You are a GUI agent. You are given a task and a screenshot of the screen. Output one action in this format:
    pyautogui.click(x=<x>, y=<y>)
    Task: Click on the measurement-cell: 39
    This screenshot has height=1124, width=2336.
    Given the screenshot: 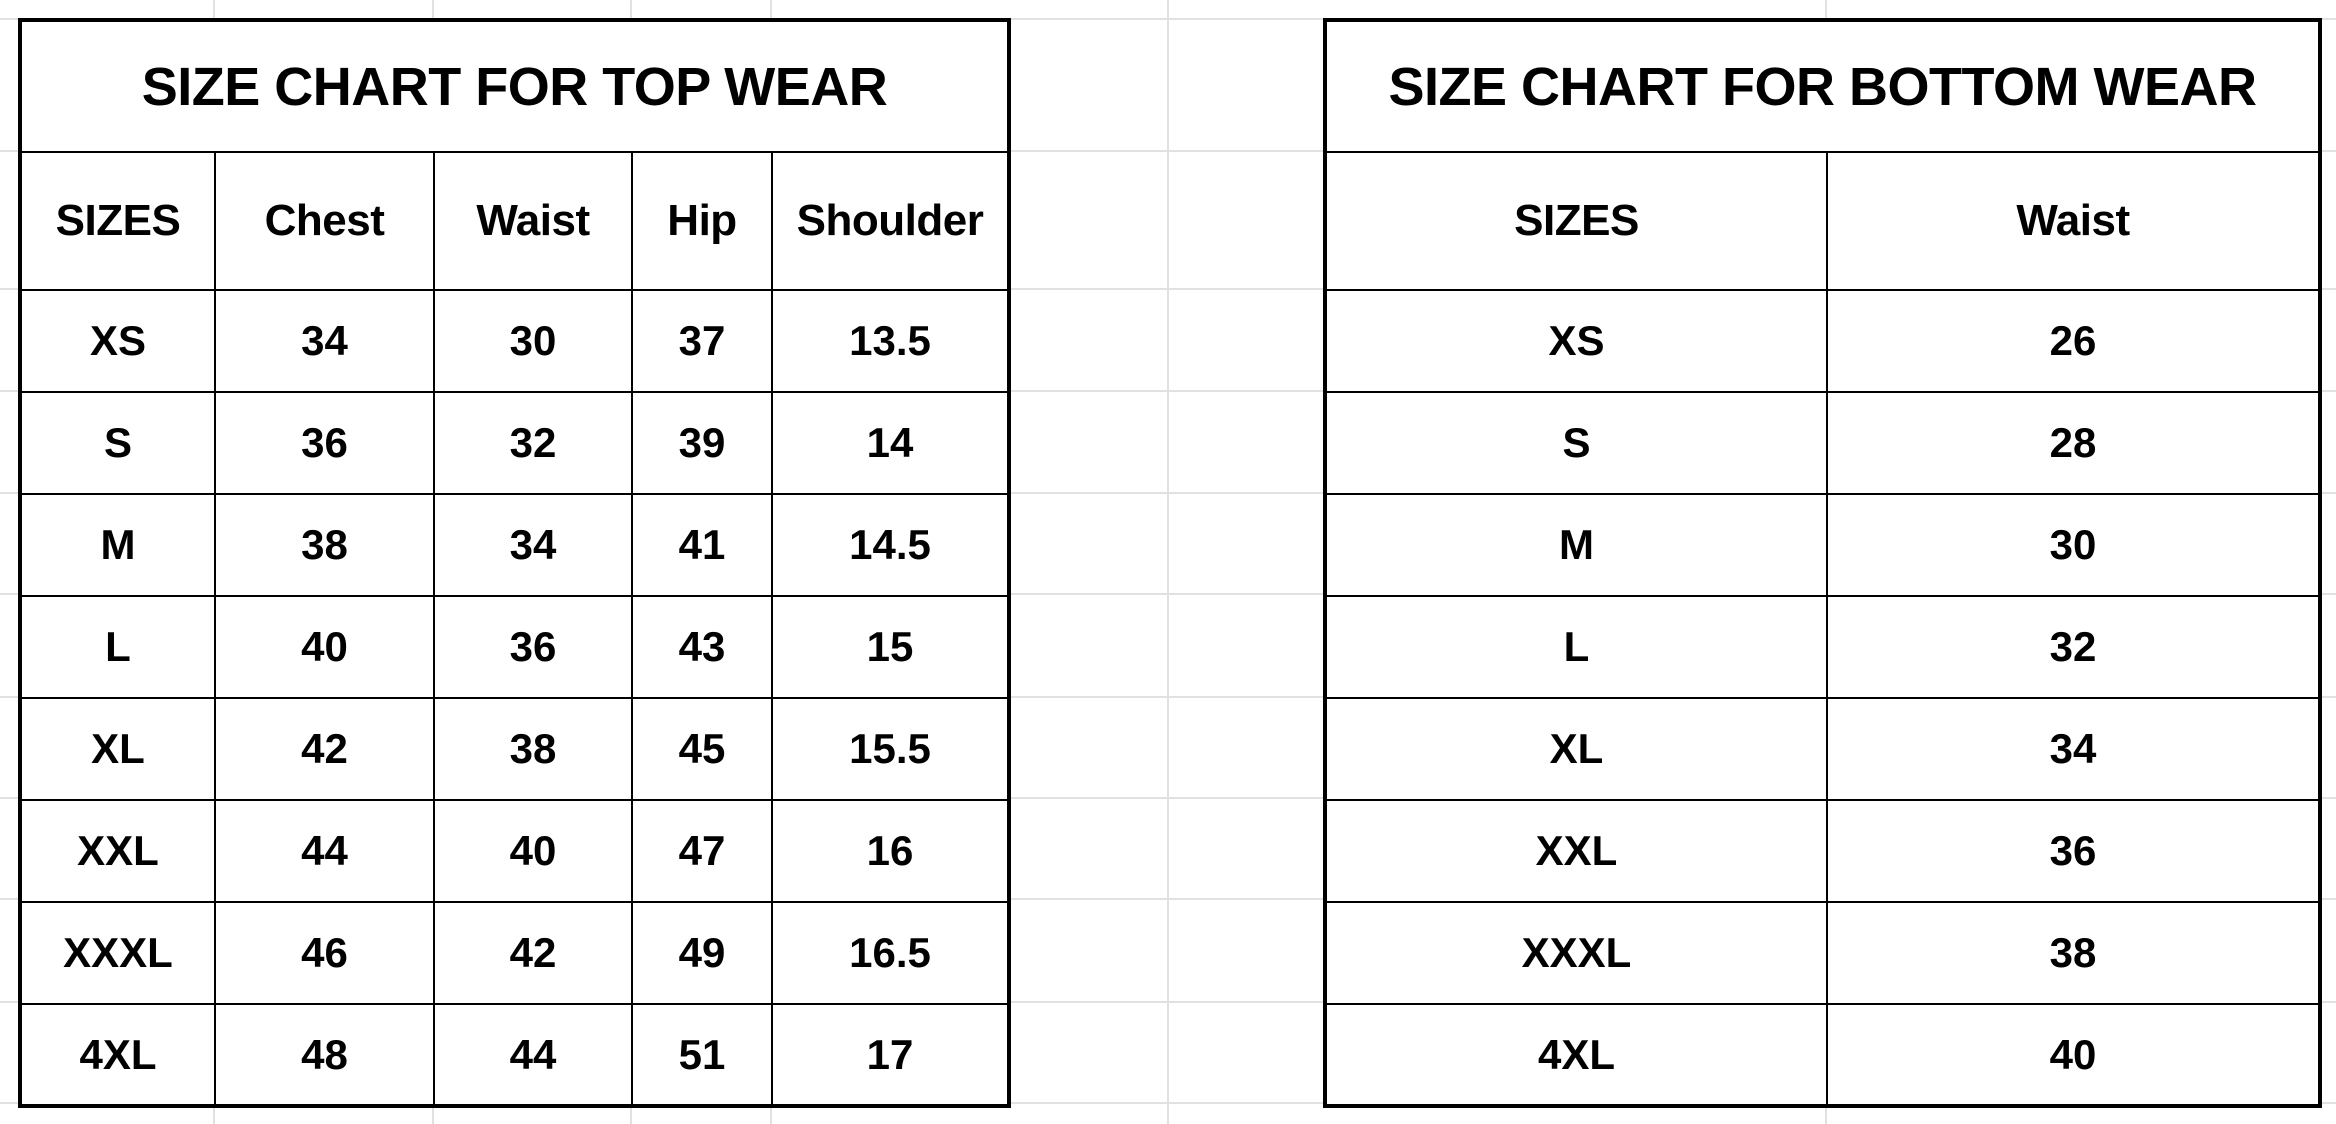 What is the action you would take?
    pyautogui.click(x=702, y=443)
    